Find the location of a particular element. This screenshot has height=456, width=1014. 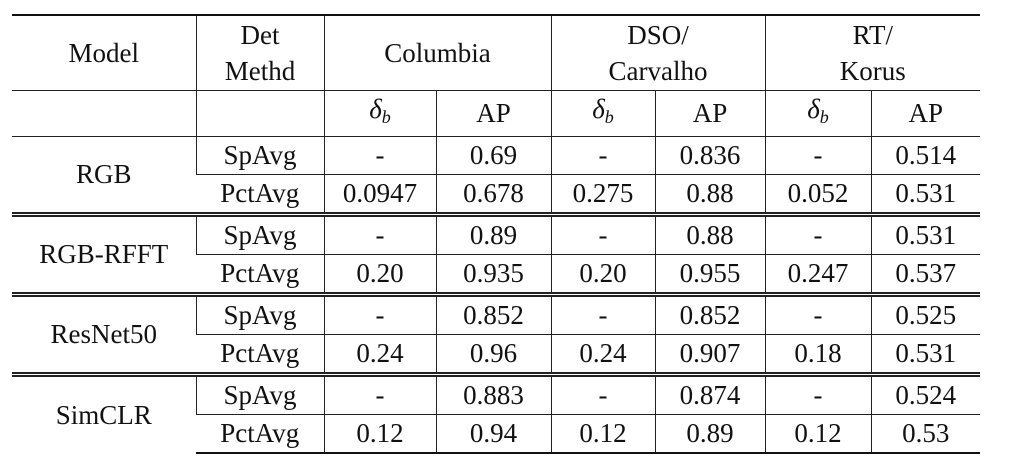

dataset-line1: Columbia is located at coordinates (437, 53).